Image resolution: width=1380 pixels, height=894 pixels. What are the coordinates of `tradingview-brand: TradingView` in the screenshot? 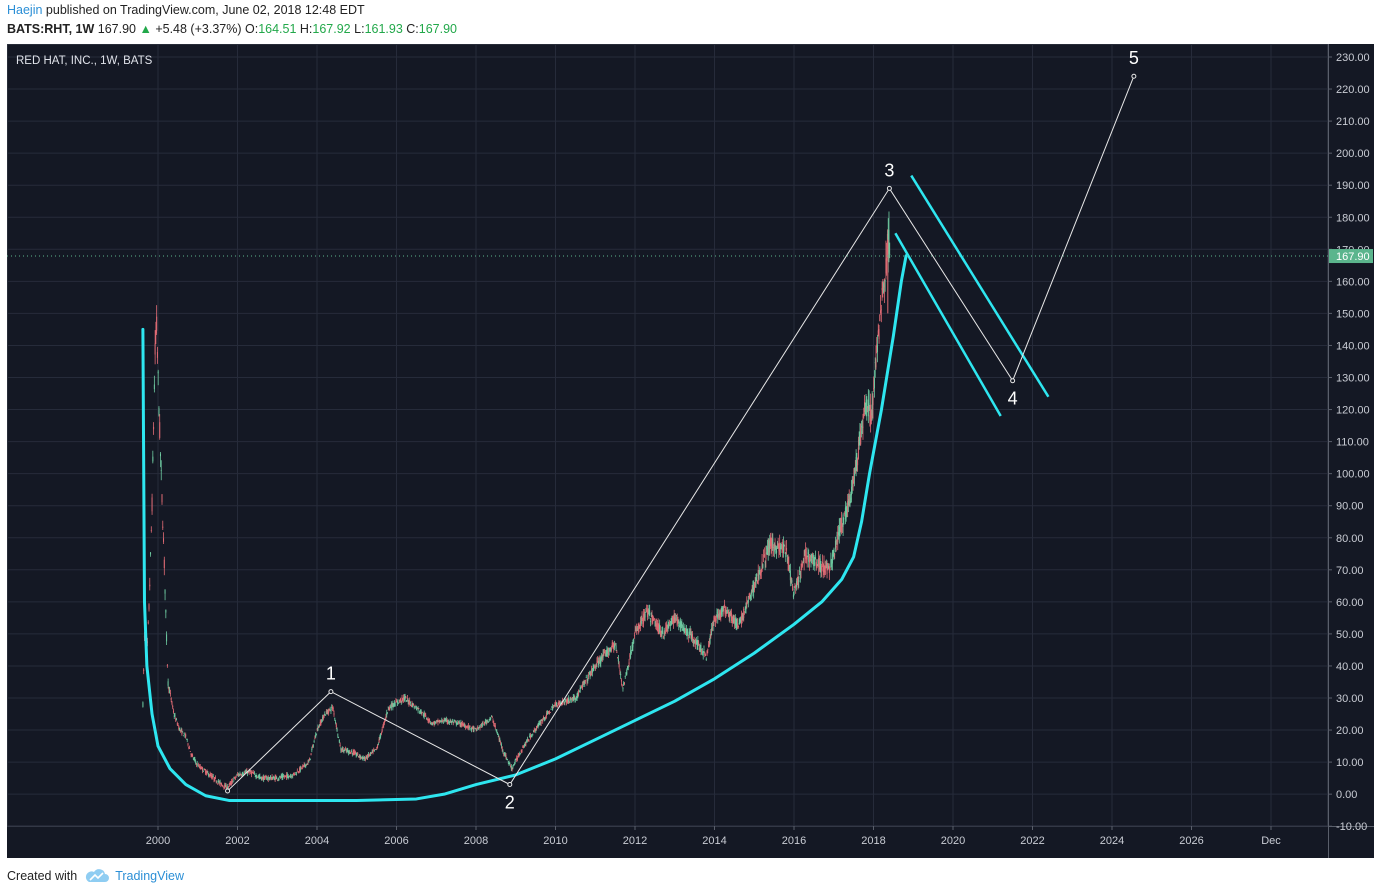 It's located at (134, 876).